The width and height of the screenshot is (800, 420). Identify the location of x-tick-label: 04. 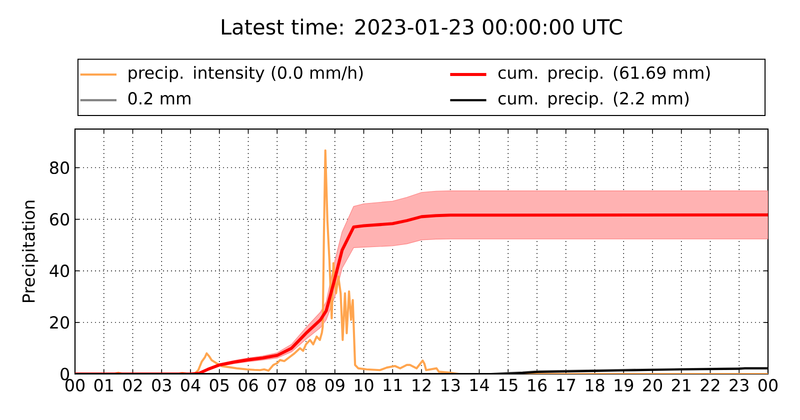
(190, 385).